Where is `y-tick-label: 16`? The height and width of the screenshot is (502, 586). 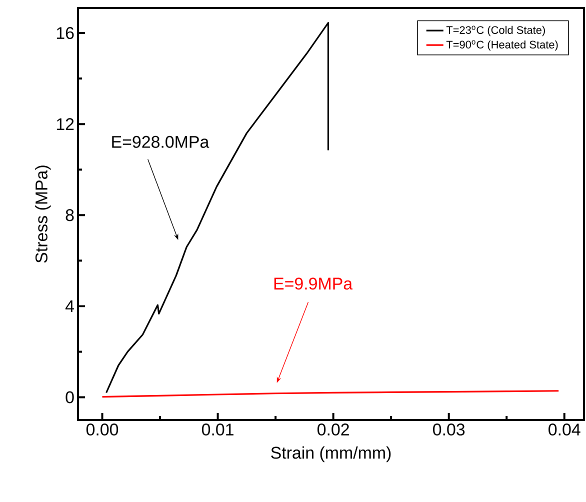
y-tick-label: 16 is located at coordinates (65, 33).